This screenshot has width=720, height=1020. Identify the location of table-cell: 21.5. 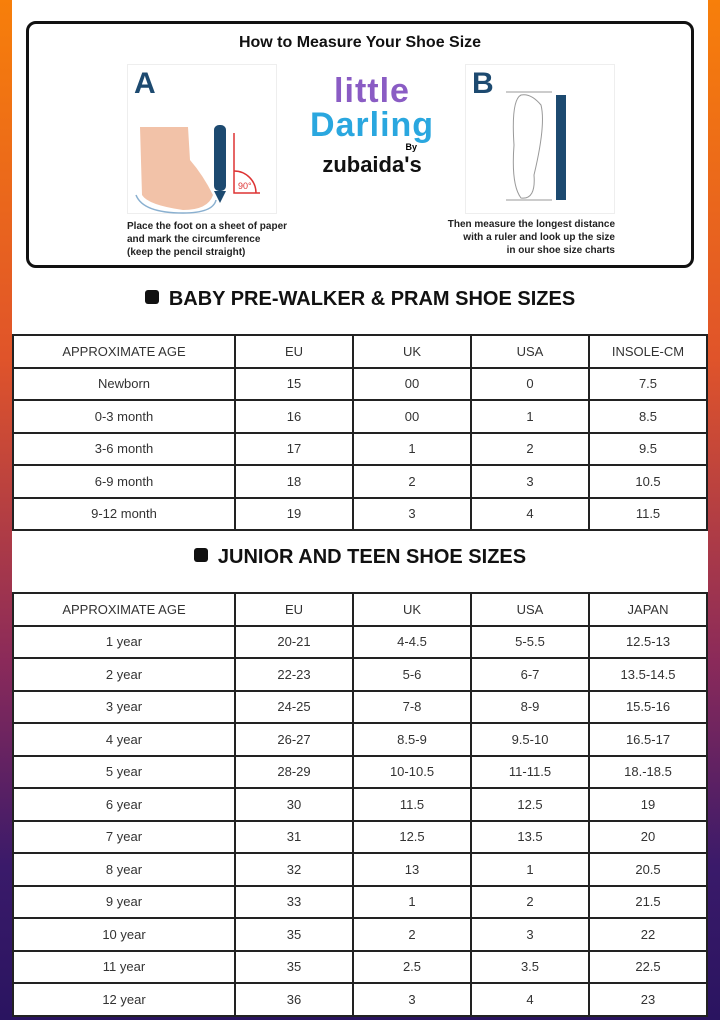
(648, 901).